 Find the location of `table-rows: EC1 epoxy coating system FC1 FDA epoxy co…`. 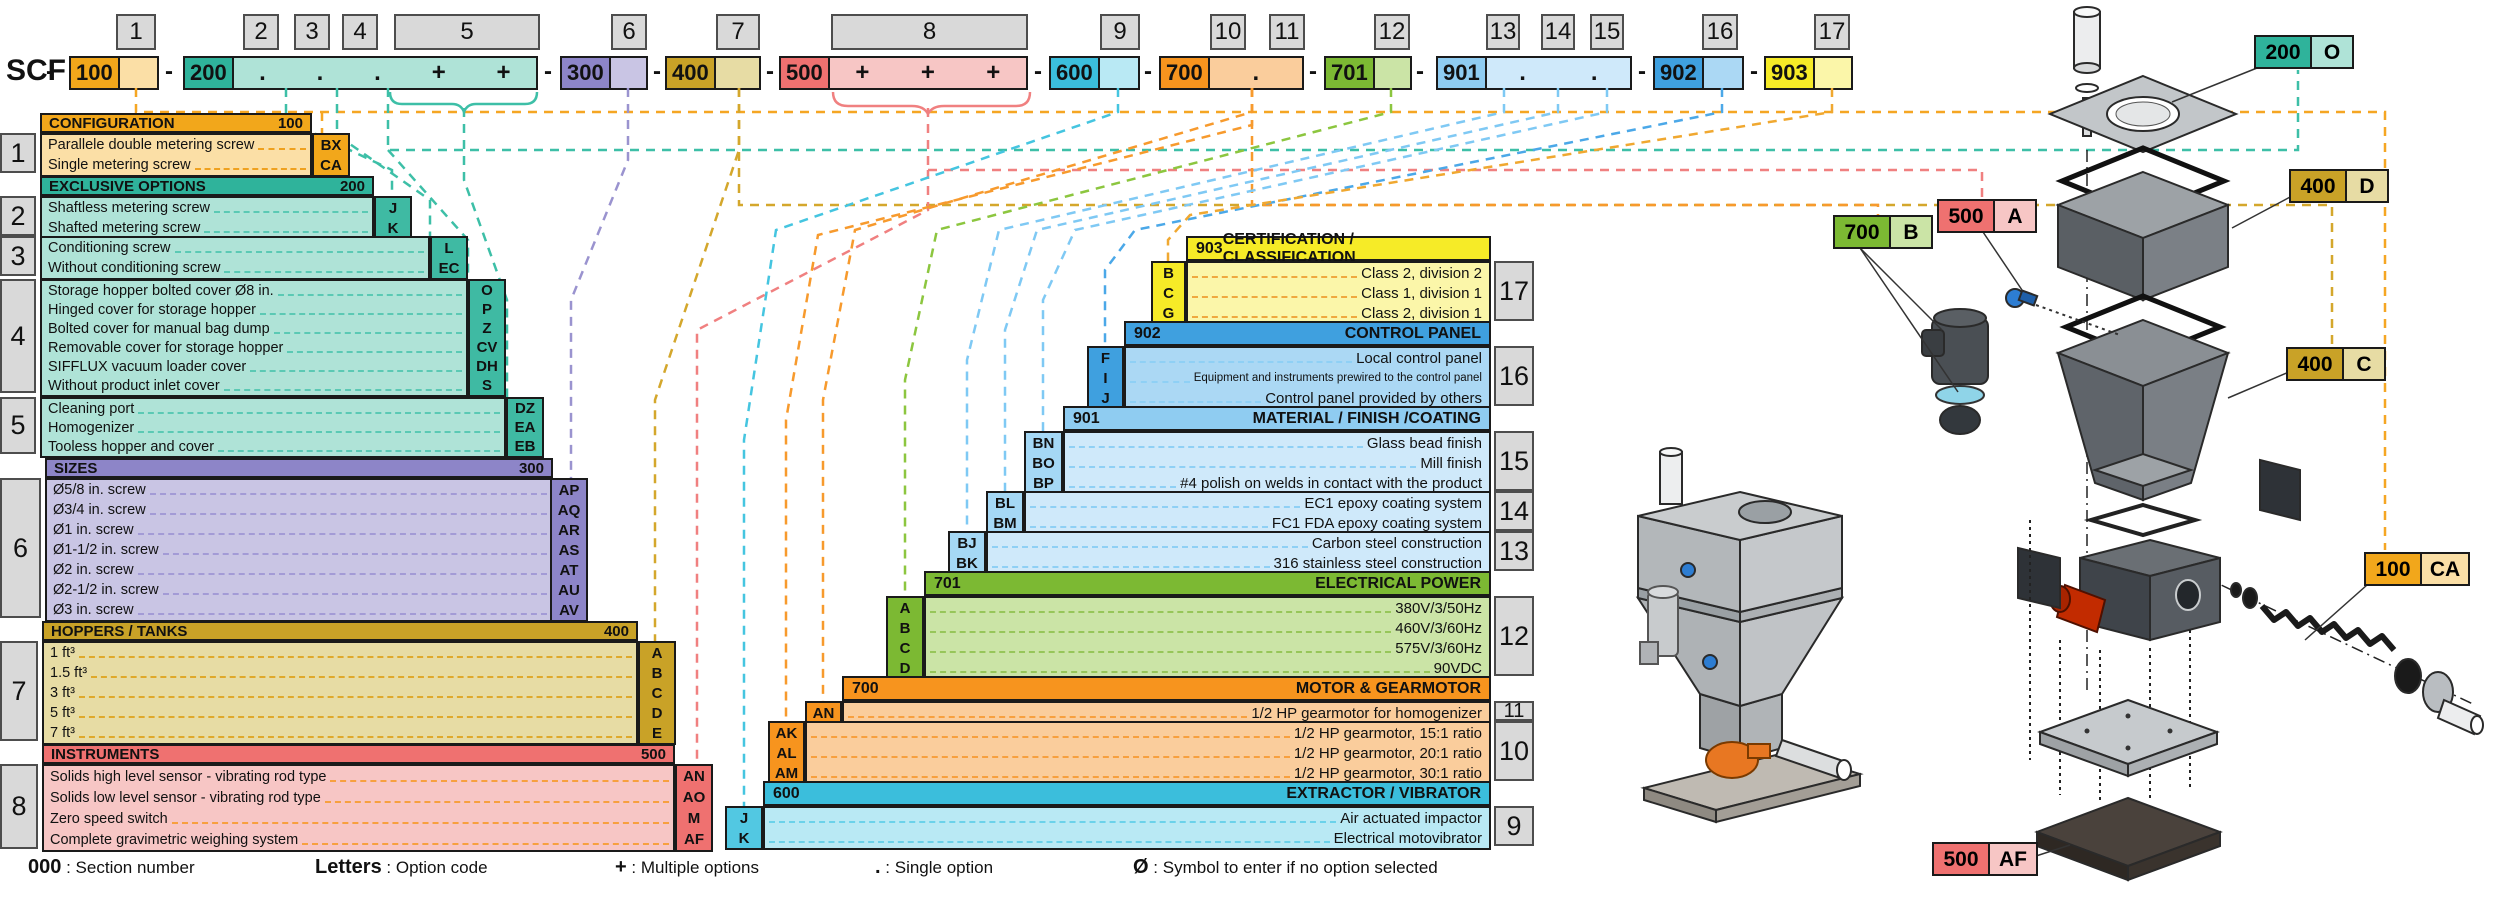

table-rows: EC1 epoxy coating system FC1 FDA epoxy co… is located at coordinates (1257, 513).